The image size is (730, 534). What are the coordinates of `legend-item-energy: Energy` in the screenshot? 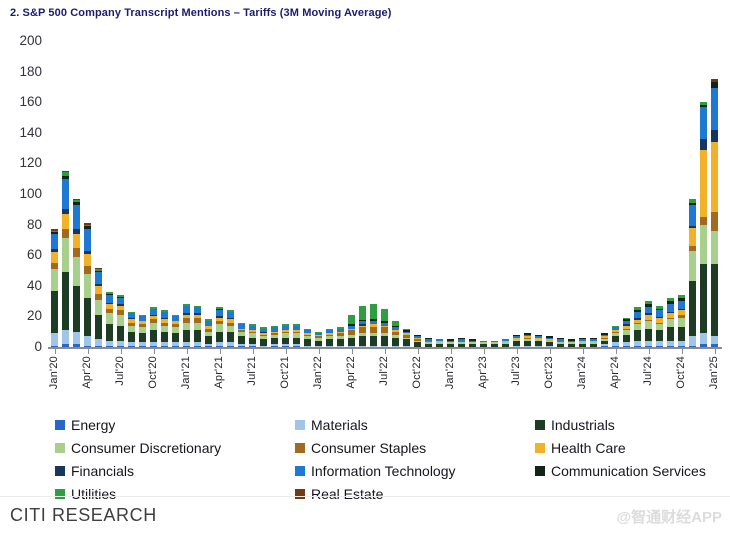 It's located at (175, 425).